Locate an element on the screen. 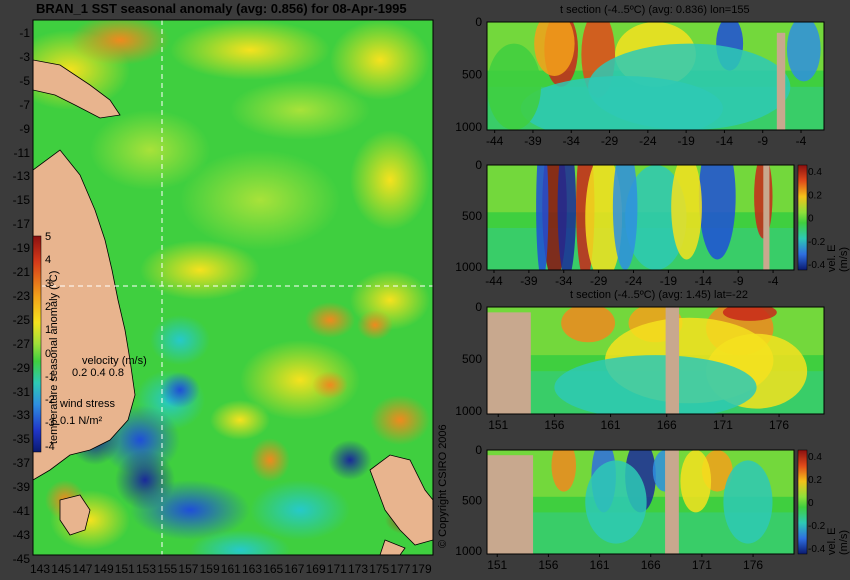 The width and height of the screenshot is (850, 580). section-x-tick: -4 is located at coordinates (801, 141).